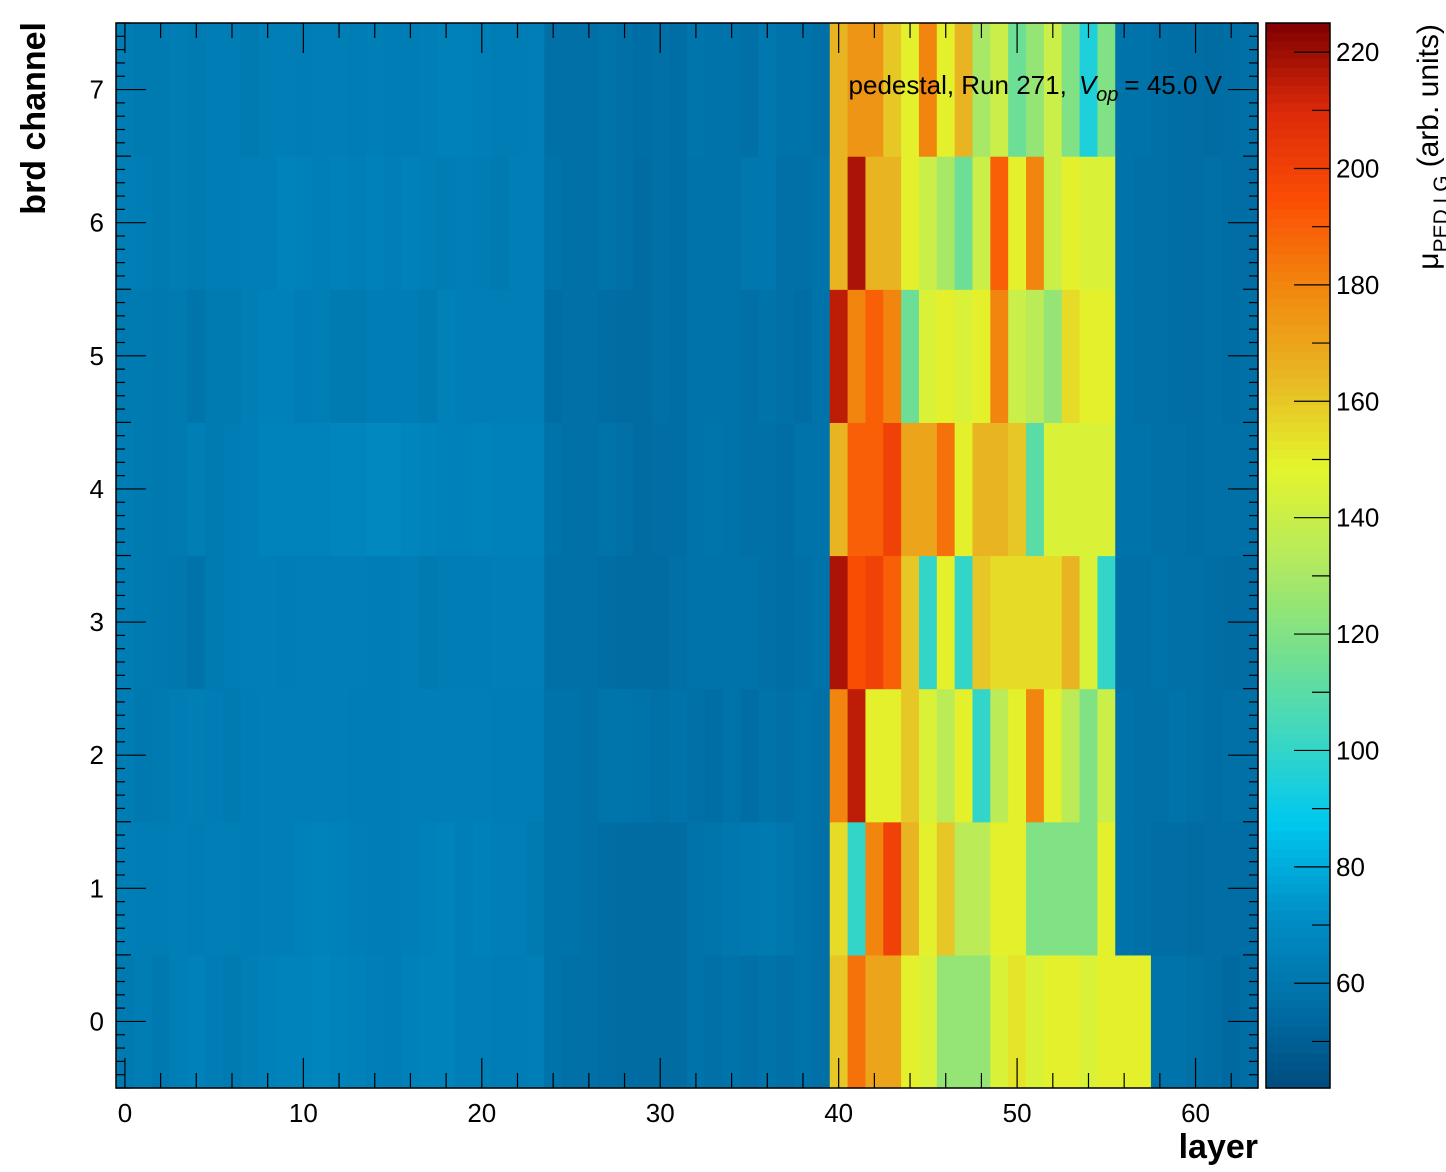 The height and width of the screenshot is (1172, 1446). What do you see at coordinates (1357, 634) in the screenshot?
I see `z-tick-label: 120` at bounding box center [1357, 634].